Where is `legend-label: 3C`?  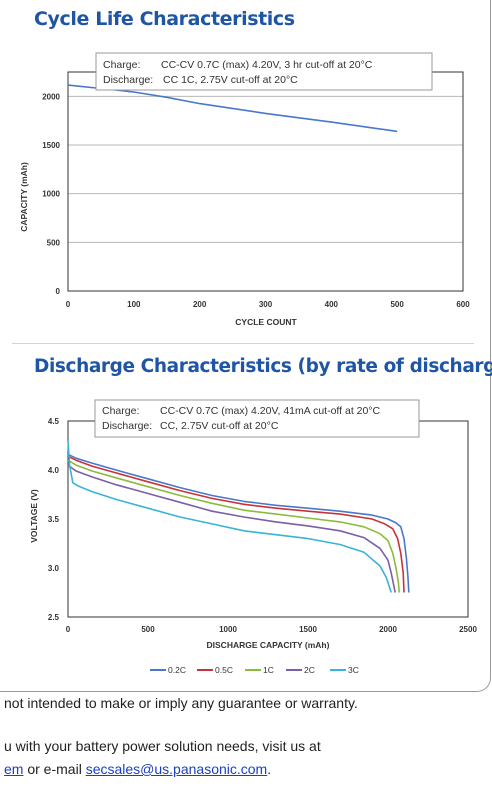 legend-label: 3C is located at coordinates (353, 670).